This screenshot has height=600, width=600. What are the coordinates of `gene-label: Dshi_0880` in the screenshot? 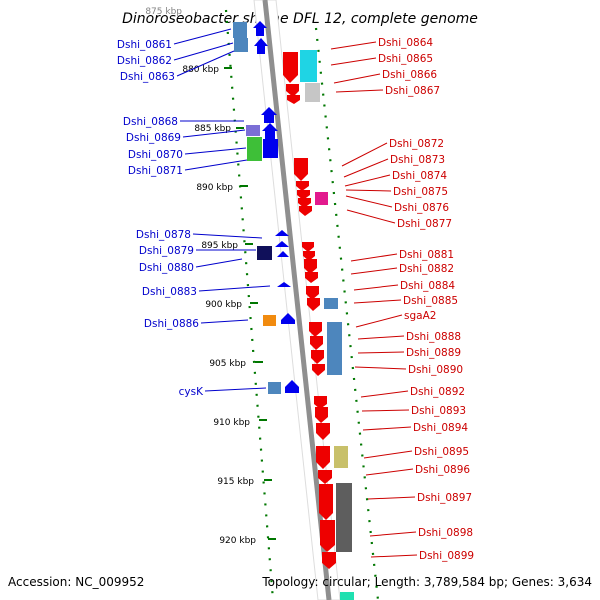 It's located at (166, 268).